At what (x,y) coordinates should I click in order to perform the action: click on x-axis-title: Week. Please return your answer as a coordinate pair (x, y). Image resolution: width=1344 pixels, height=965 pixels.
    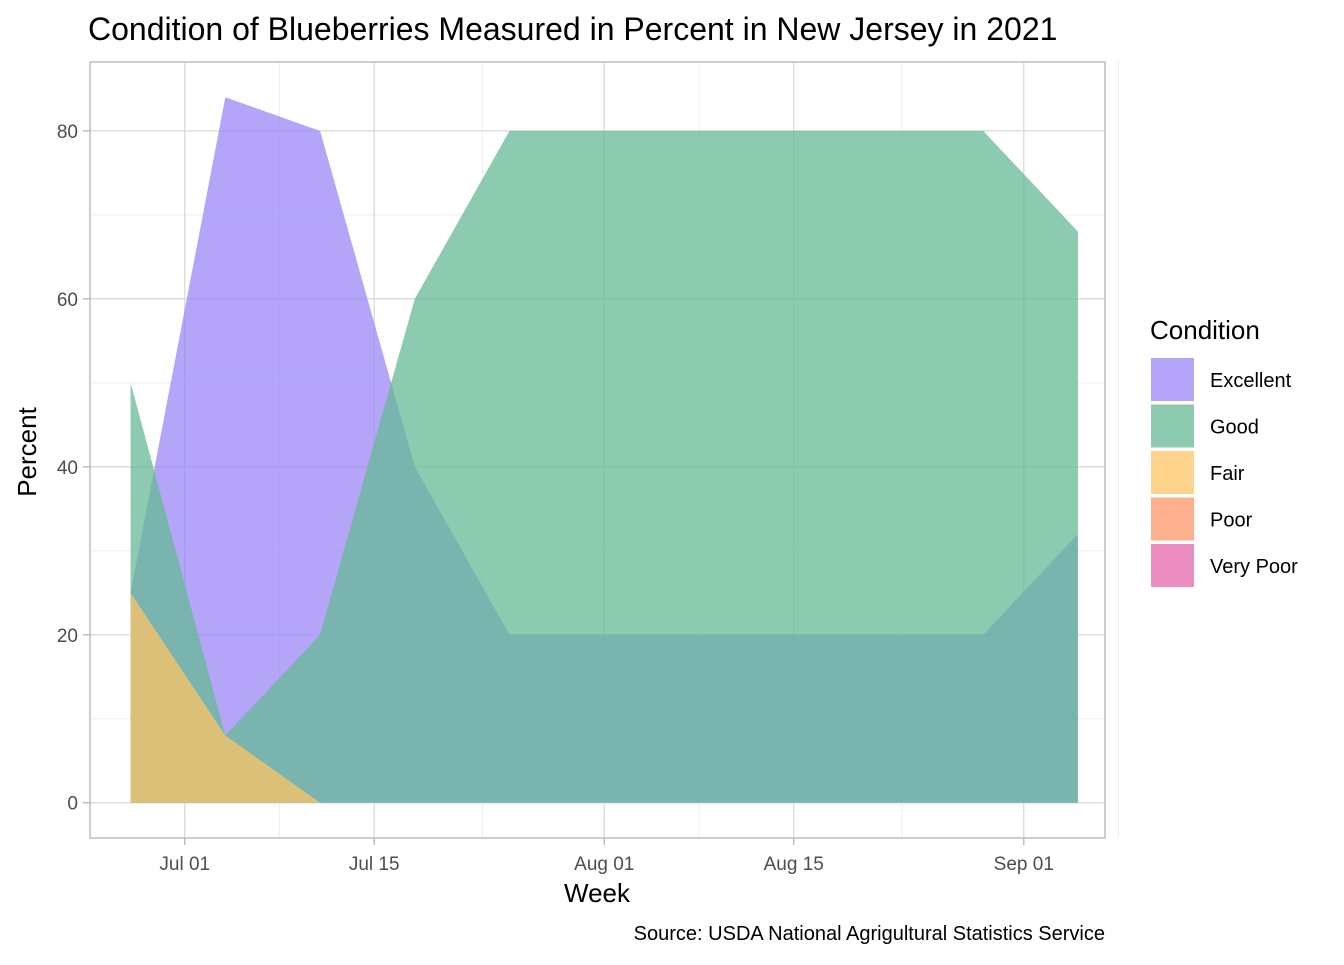
    Looking at the image, I should click on (597, 893).